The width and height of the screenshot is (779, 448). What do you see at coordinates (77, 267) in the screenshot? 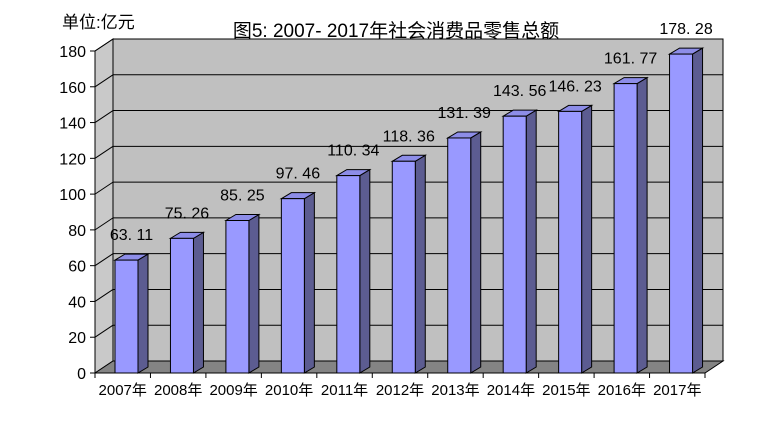
I see `y-axis-label: 60` at bounding box center [77, 267].